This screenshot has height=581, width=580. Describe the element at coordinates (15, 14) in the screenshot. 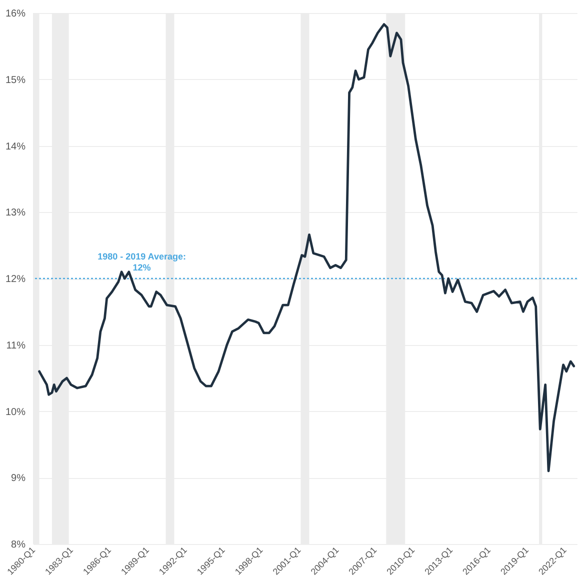

I see `y-tick-label: 16%` at that location.